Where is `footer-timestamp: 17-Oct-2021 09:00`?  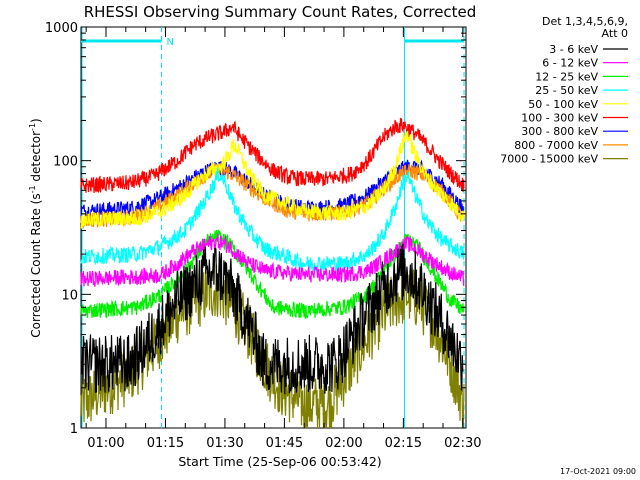
footer-timestamp: 17-Oct-2021 09:00 is located at coordinates (598, 471).